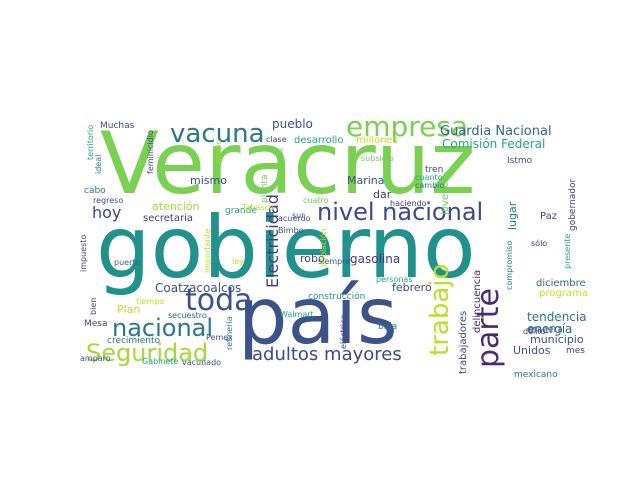 The width and height of the screenshot is (640, 480). What do you see at coordinates (440, 310) in the screenshot?
I see `word-trabajo: trabajo` at bounding box center [440, 310].